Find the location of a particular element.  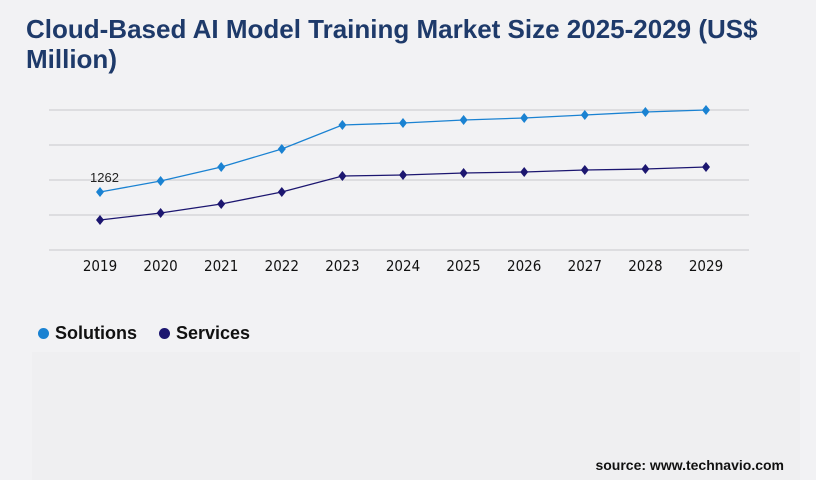

legend-label: Services is located at coordinates (213, 333).